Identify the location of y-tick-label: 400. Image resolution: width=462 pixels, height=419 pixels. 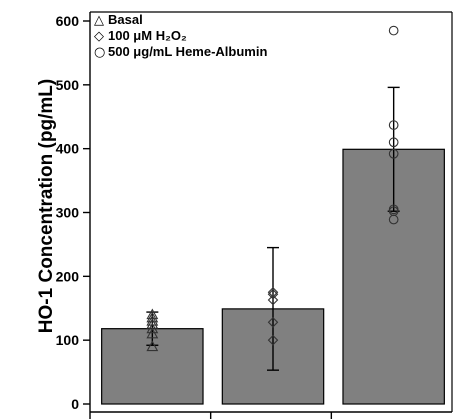
(68, 149).